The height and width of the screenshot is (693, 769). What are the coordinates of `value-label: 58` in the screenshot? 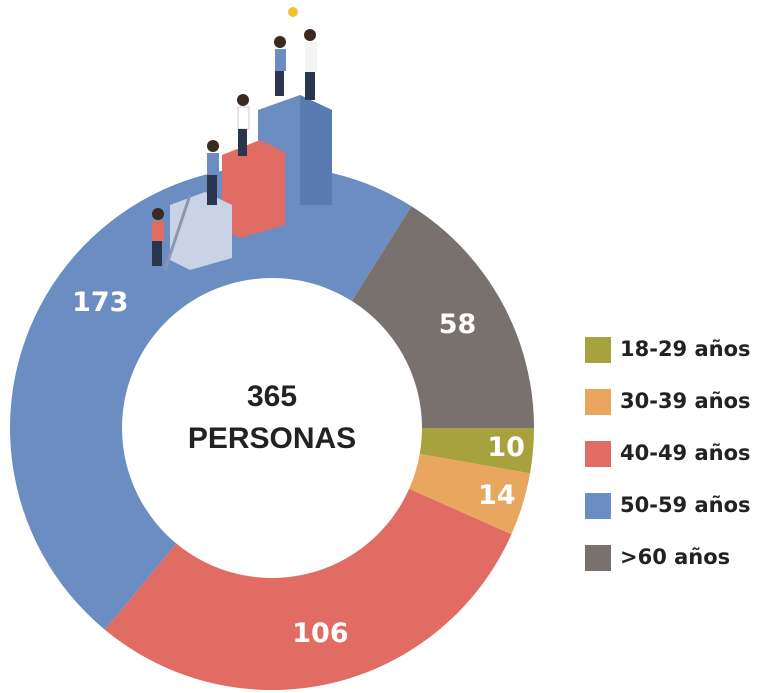 It's located at (458, 324).